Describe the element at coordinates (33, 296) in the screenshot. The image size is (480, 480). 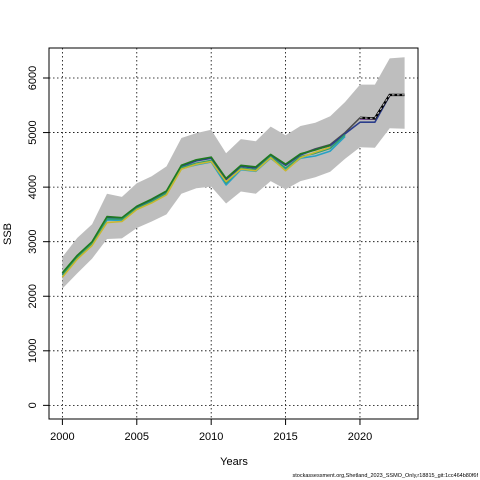
I see `y-tick-label: 2000` at that location.